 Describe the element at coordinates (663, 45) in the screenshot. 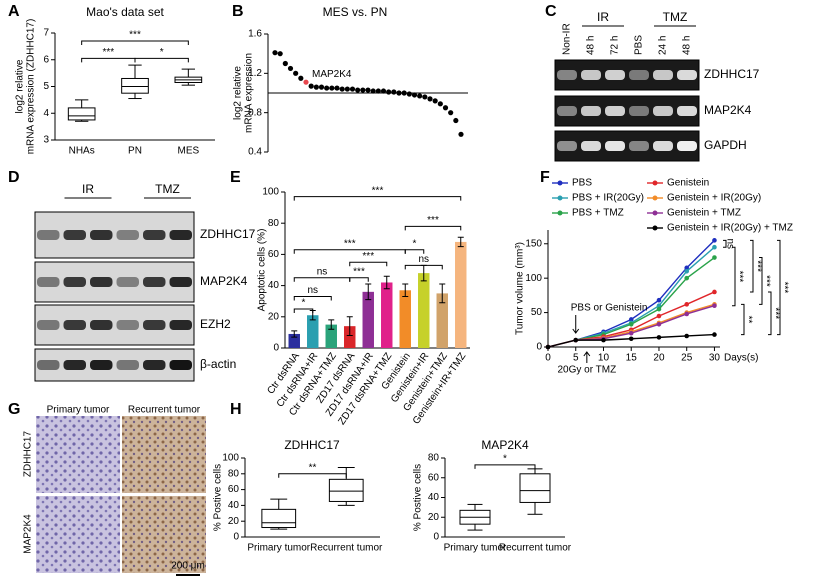

I see `lane-label: 24 h` at that location.